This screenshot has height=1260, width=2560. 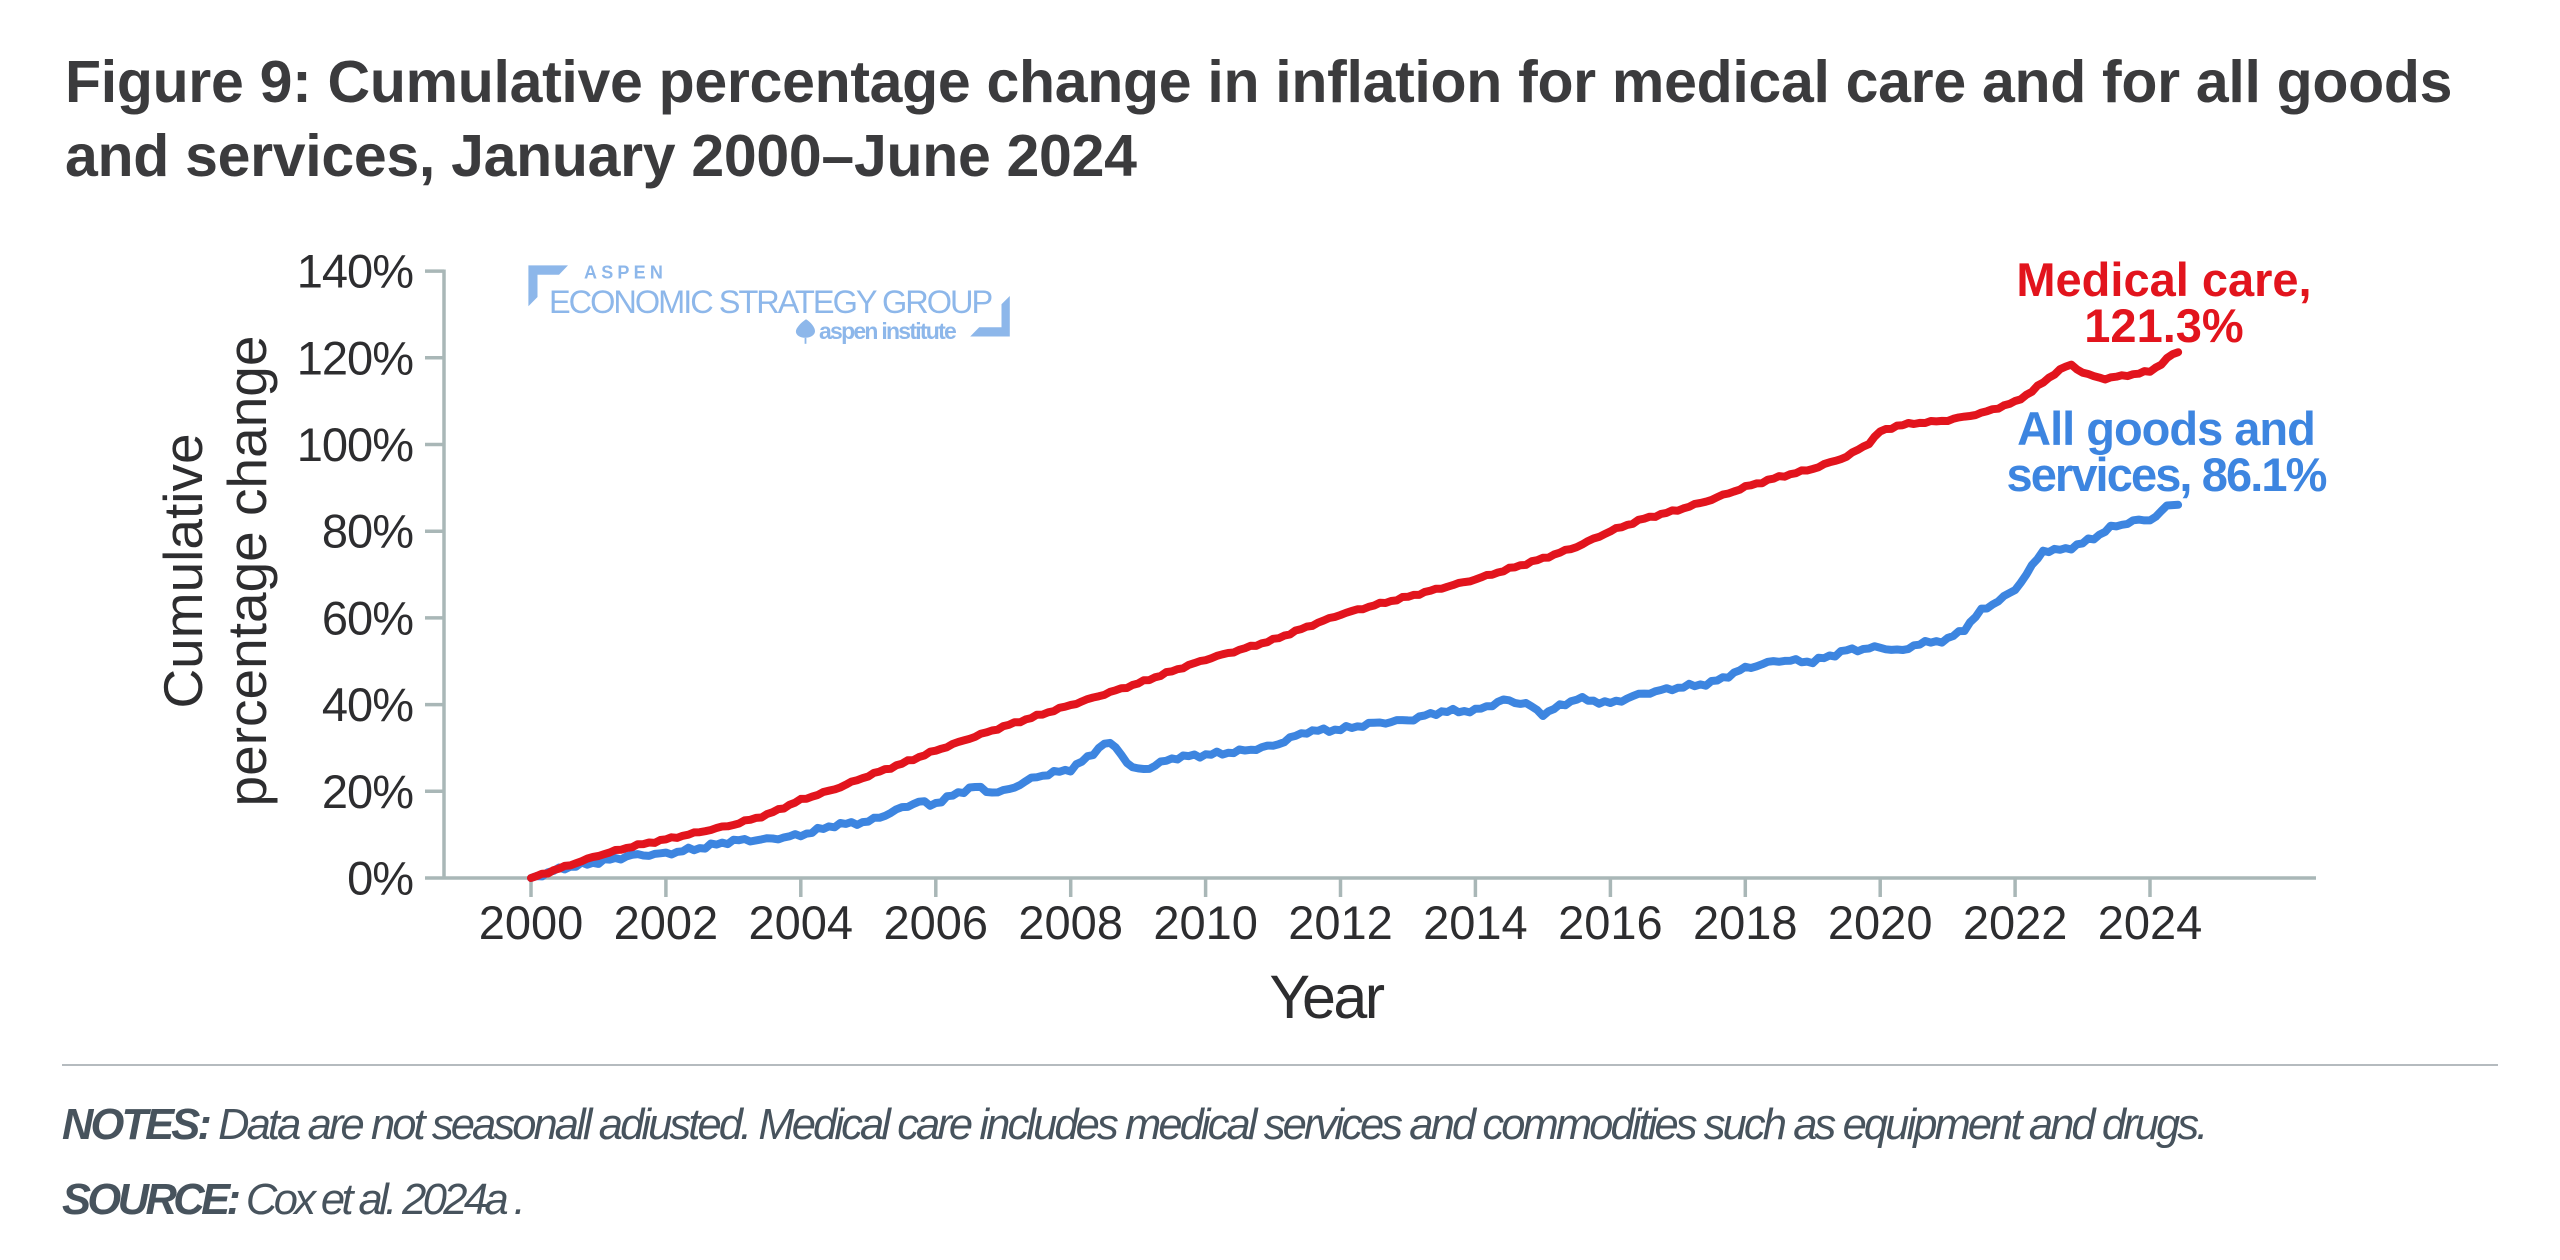 I want to click on svg-text: 140%, so click(x=355, y=271).